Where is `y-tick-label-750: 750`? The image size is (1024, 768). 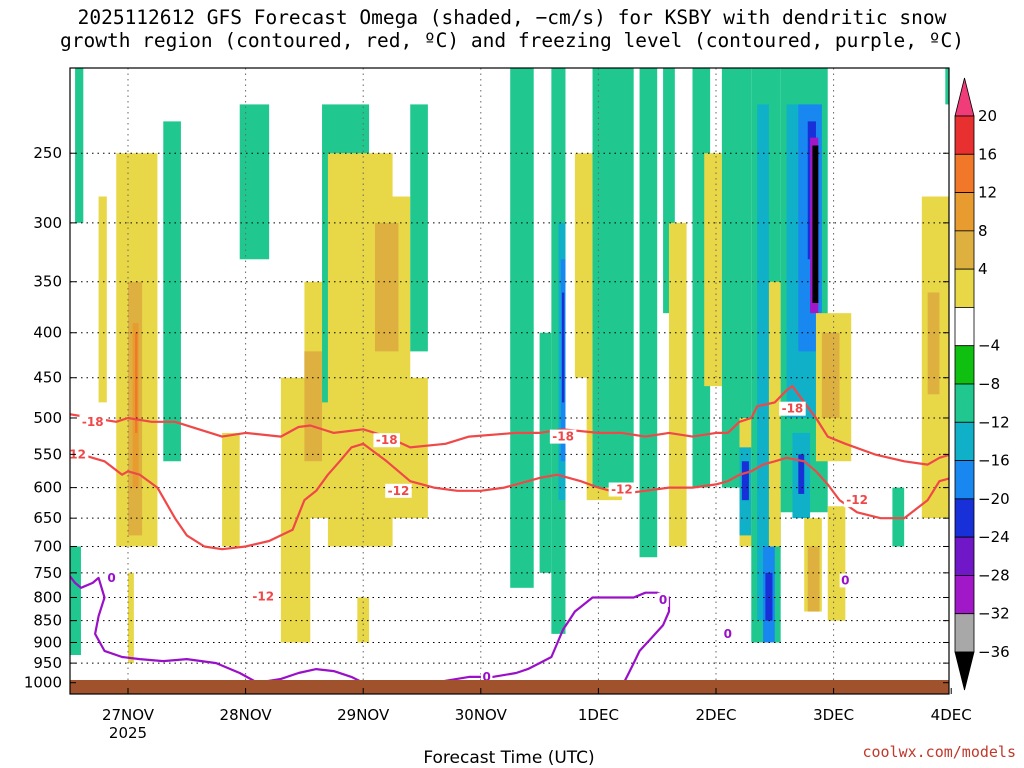
y-tick-label-750: 750 is located at coordinates (47, 573).